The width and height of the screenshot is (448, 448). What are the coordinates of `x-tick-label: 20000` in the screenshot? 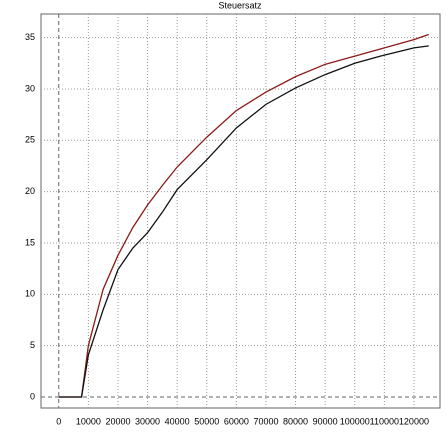 It's located at (117, 421).